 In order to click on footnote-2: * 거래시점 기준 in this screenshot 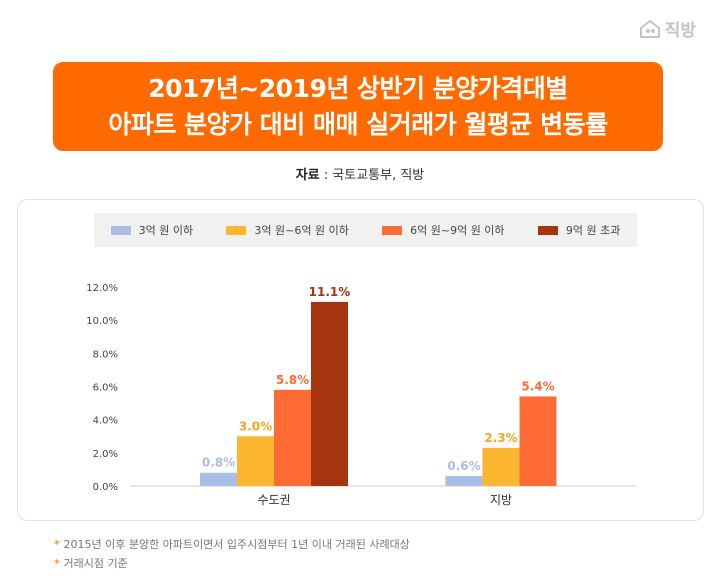, I will do `click(91, 563)`.